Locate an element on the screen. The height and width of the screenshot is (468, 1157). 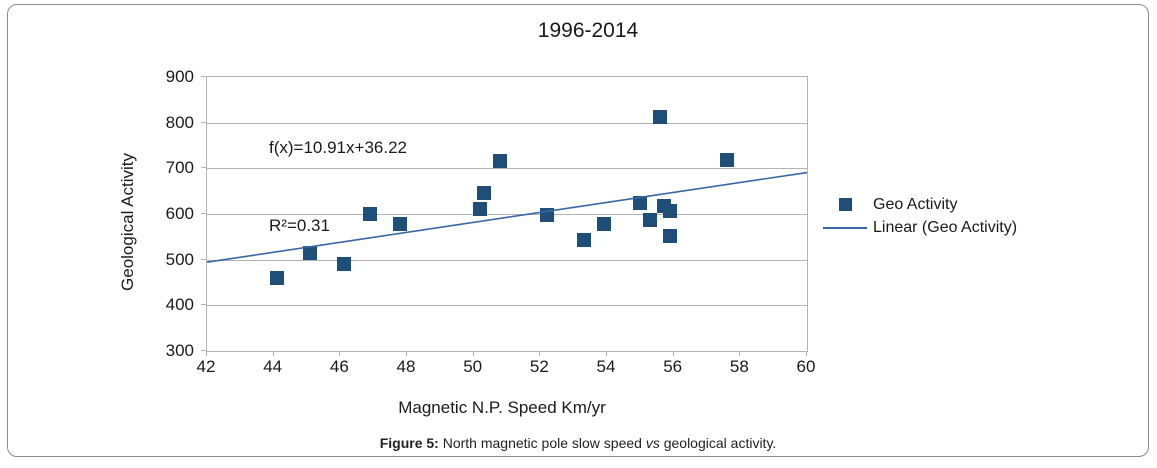
x-axis-title: Magnetic N.P. Speed Km/yr is located at coordinates (502, 407).